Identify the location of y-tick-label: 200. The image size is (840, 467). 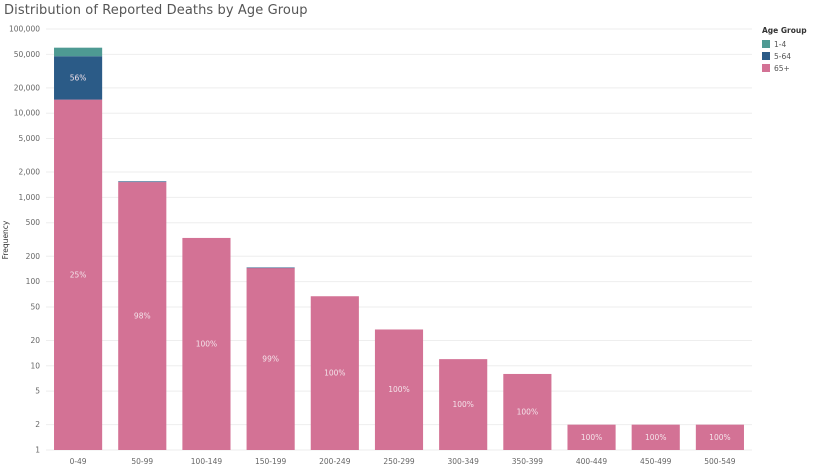
(33, 256).